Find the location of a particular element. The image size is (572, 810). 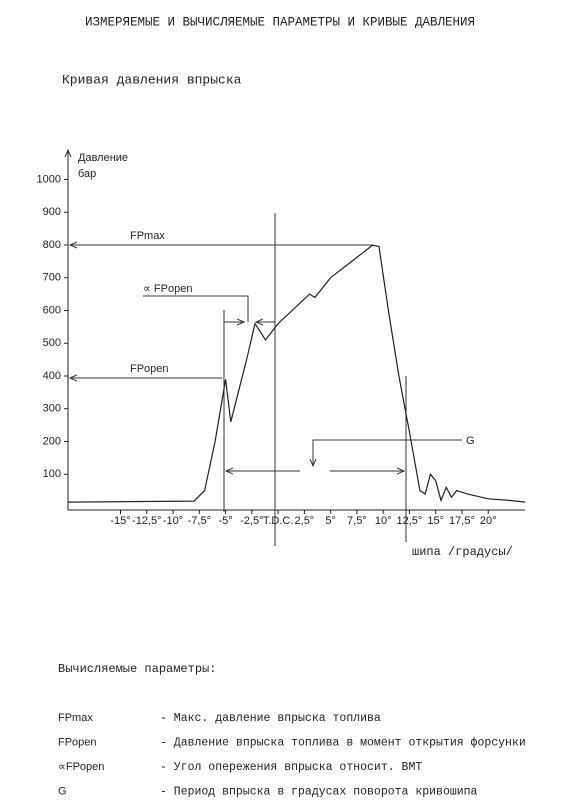

x-tick-label: 5° is located at coordinates (330, 521).